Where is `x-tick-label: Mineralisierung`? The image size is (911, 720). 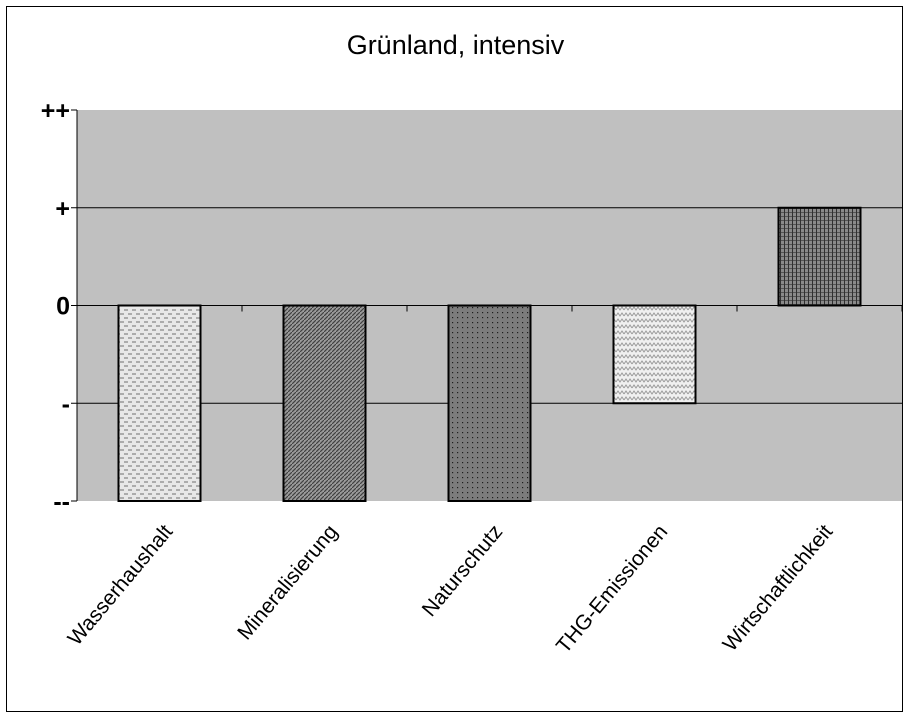 x-tick-label: Mineralisierung is located at coordinates (287, 582).